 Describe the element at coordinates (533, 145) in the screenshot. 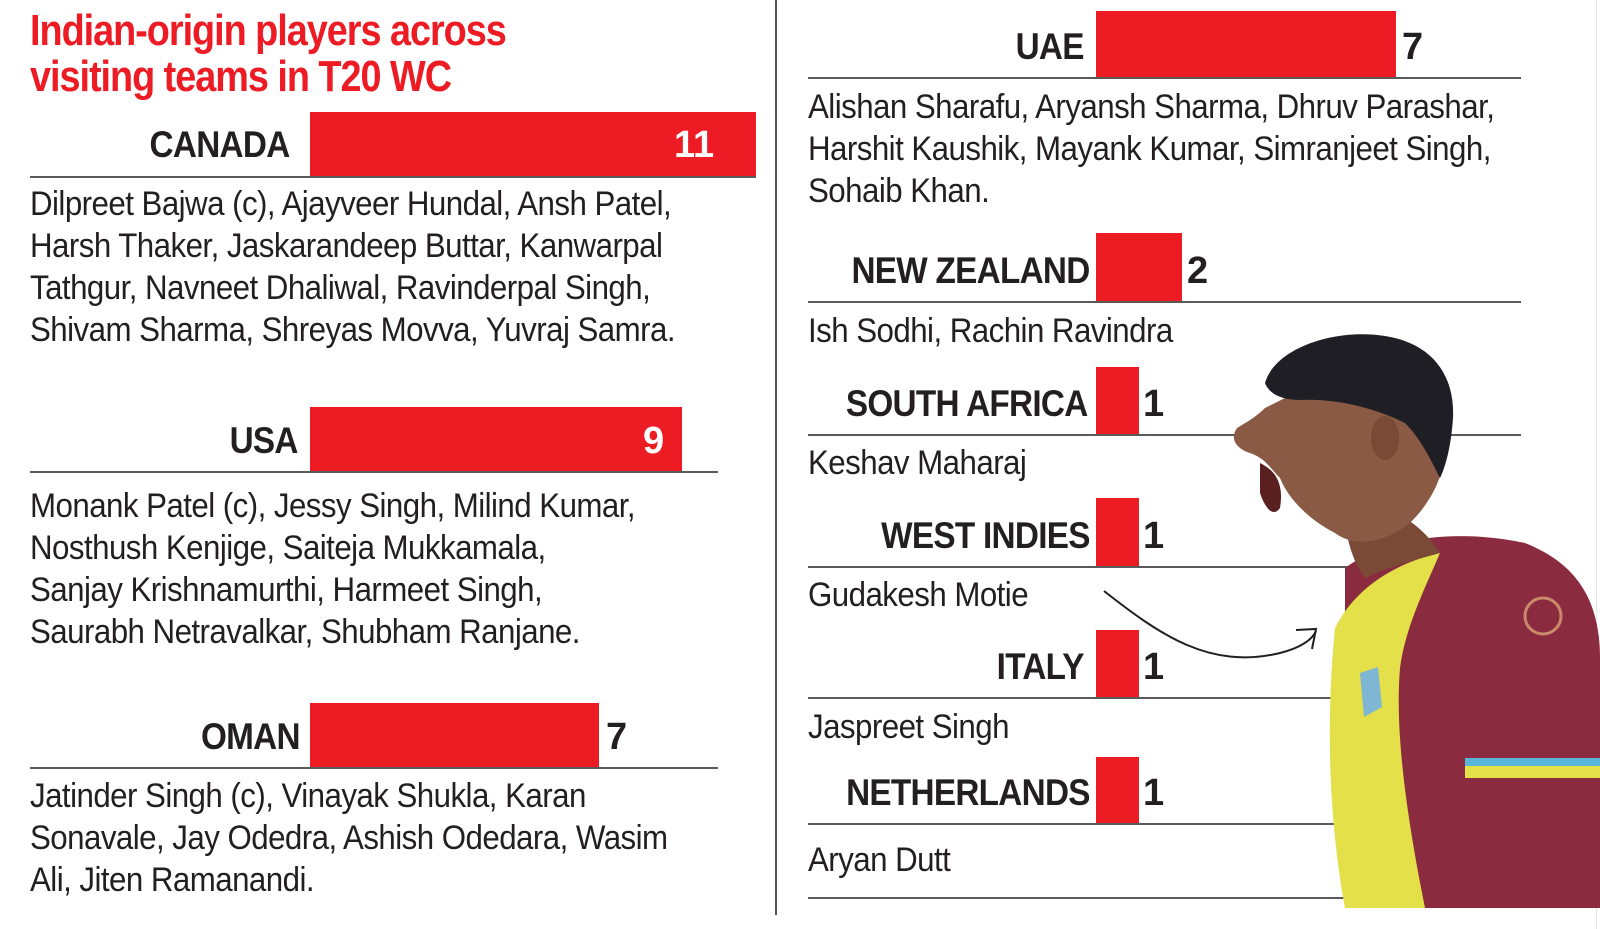

I see `bar-canada` at that location.